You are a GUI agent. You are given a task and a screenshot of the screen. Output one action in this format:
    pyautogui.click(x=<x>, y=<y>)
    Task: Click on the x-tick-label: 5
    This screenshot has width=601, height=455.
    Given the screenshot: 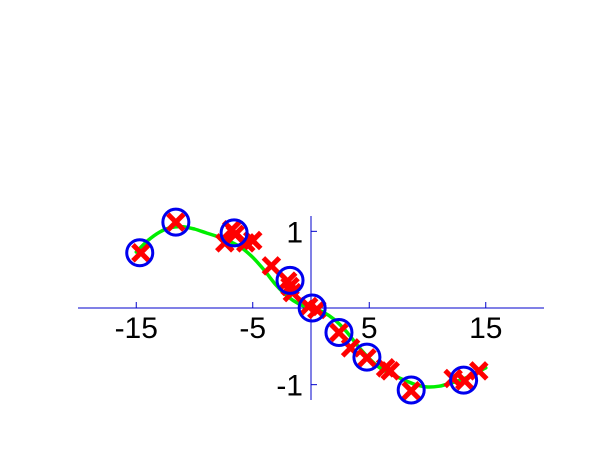 What is the action you would take?
    pyautogui.click(x=369, y=328)
    